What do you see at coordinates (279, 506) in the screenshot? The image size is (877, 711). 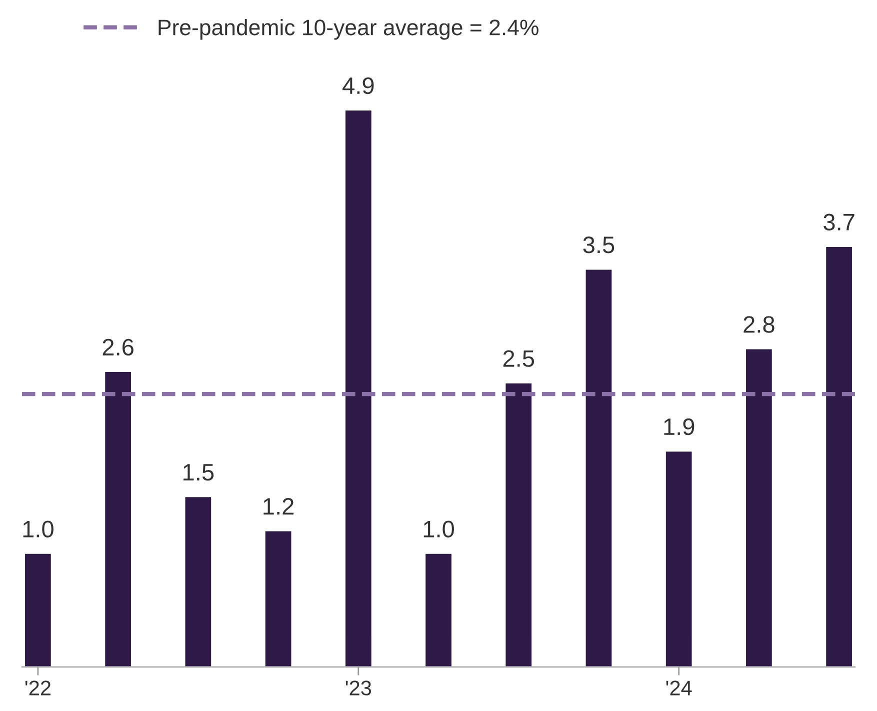 I see `data-label: 1.2` at bounding box center [279, 506].